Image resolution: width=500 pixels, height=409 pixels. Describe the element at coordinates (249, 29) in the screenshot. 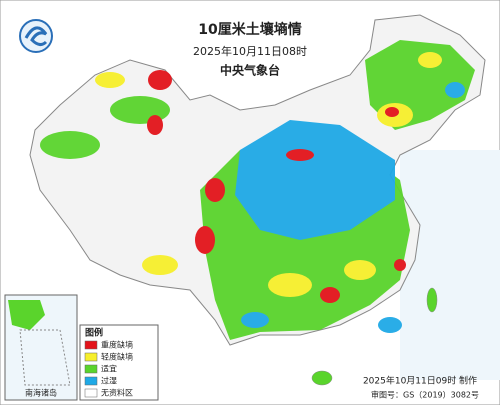

I see `title: 10厘米土壤墒情` at that location.